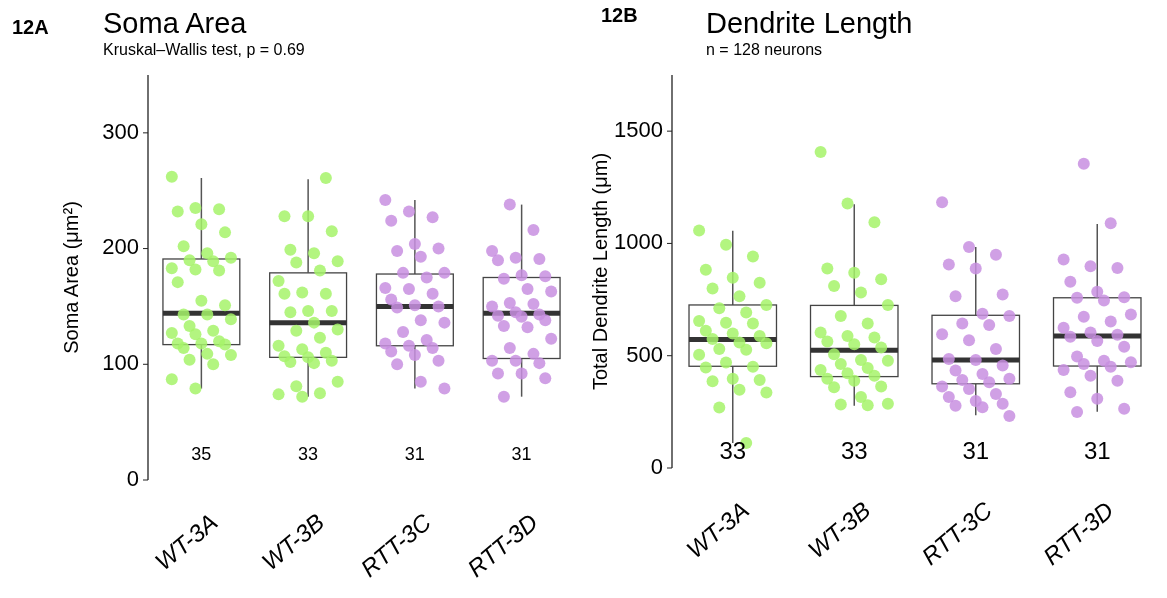 The image size is (1167, 598). What do you see at coordinates (71, 277) in the screenshot?
I see `y-axis-title: Soma Area (μm²)` at bounding box center [71, 277].